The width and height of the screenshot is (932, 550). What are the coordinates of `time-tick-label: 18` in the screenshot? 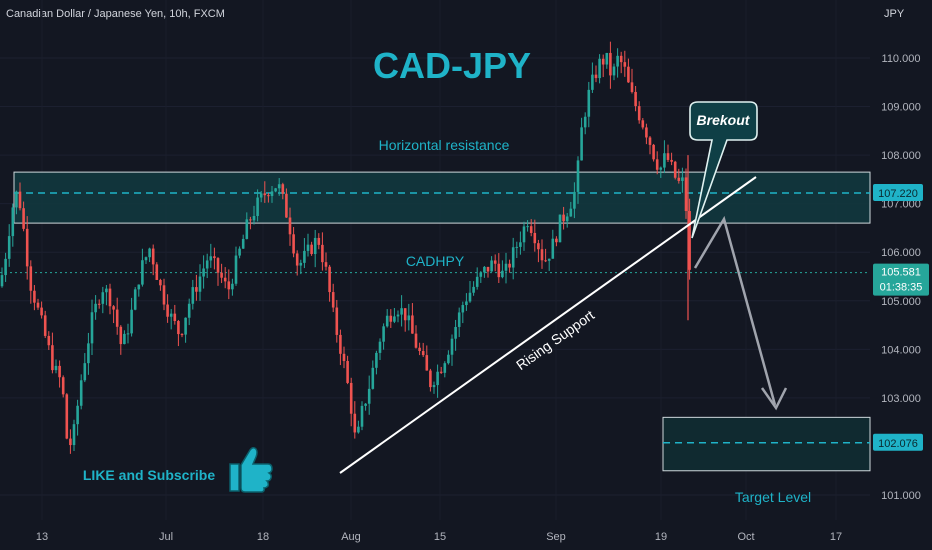 It's located at (263, 537).